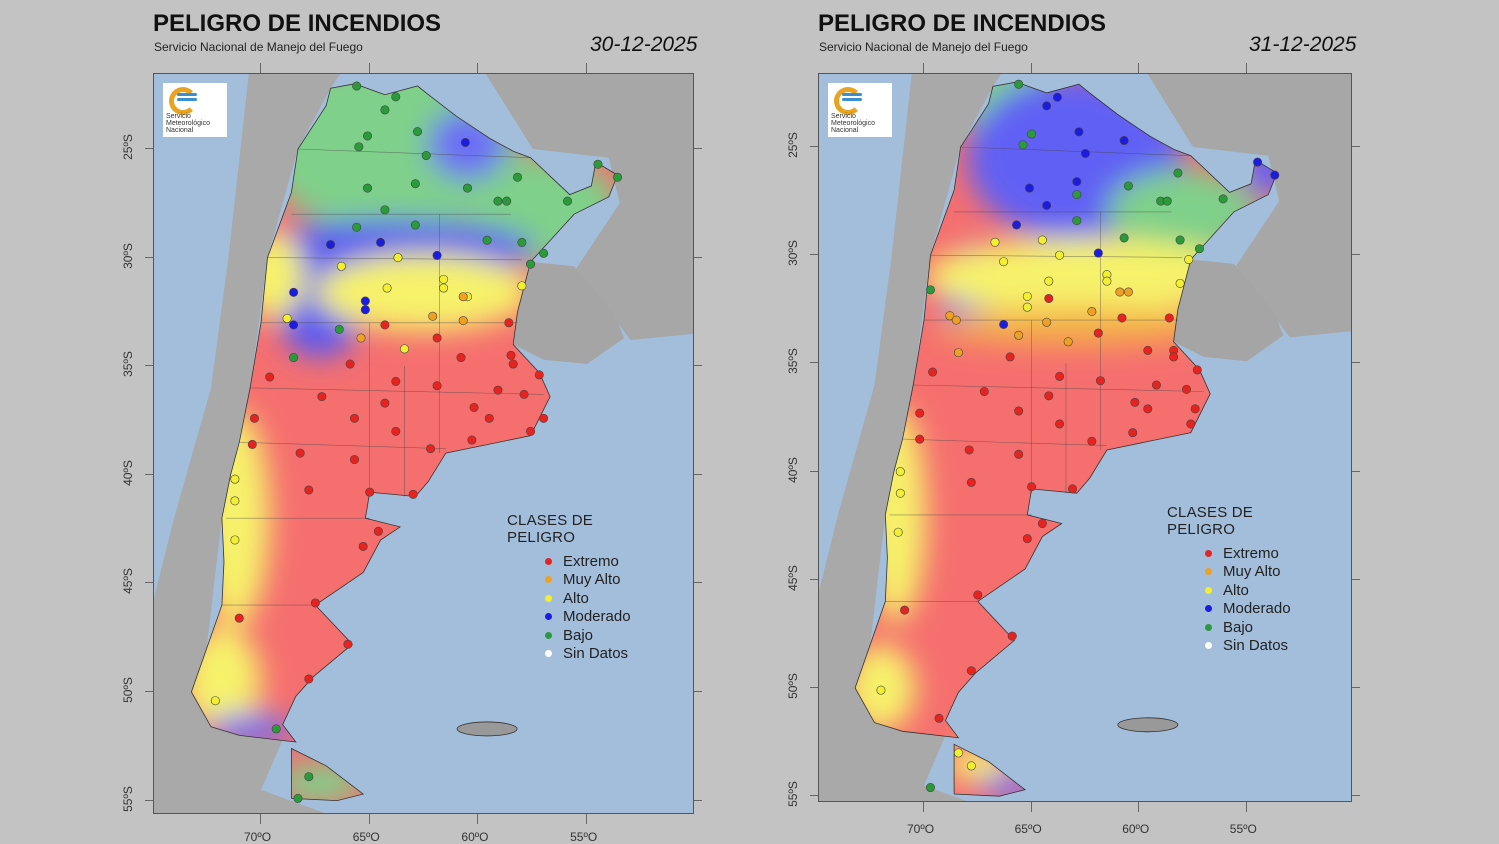 The image size is (1499, 844). I want to click on lon-label: 70ºO, so click(258, 837).